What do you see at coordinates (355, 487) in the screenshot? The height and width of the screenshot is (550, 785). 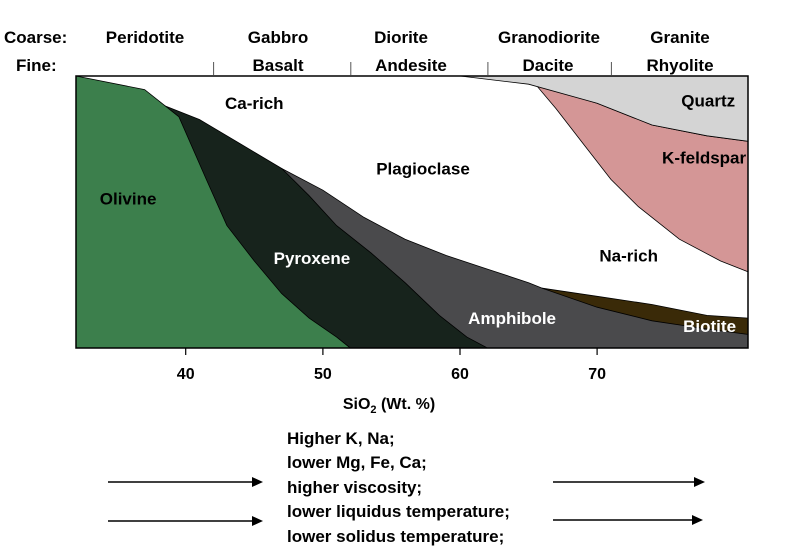 I see `note-line: higher viscosity;` at bounding box center [355, 487].